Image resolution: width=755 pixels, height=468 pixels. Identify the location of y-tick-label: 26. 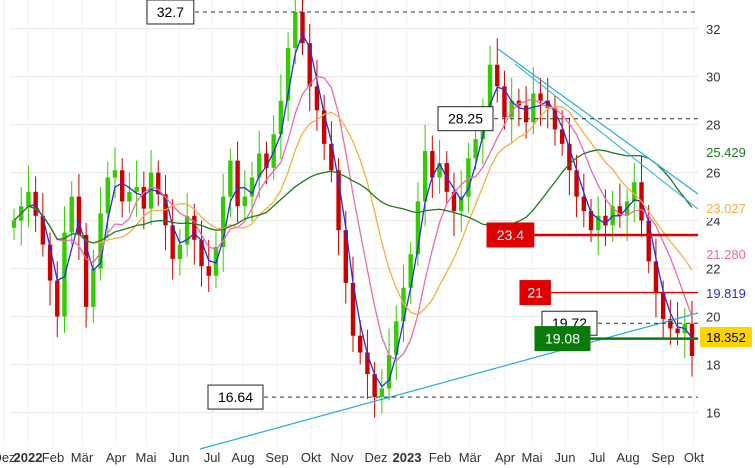
(713, 173).